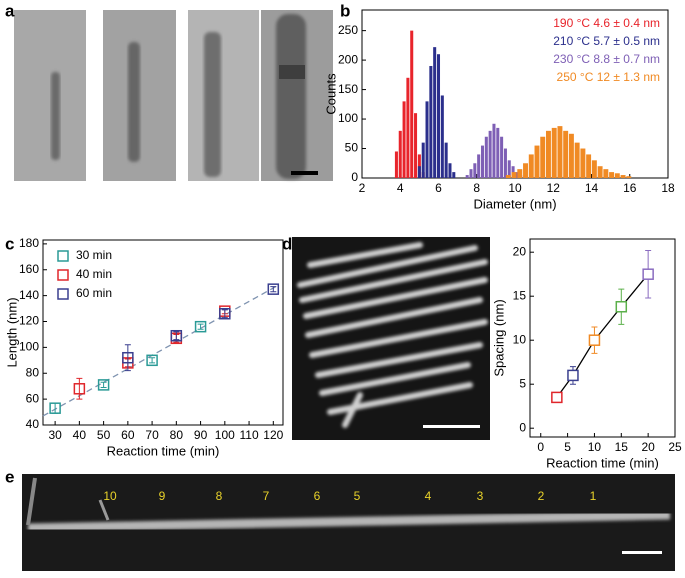 The image size is (685, 578). Describe the element at coordinates (520, 295) in the screenshot. I see `y-tick-label: 15` at that location.